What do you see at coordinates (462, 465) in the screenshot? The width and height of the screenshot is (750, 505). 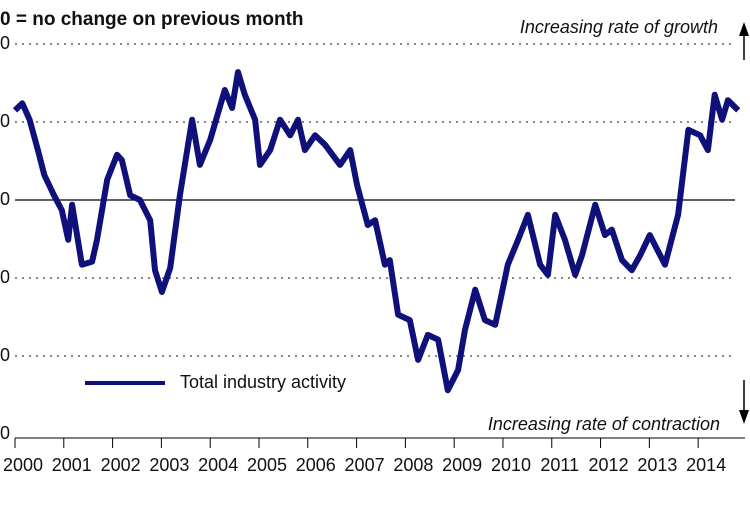 I see `x-tick-label: 2009` at bounding box center [462, 465].